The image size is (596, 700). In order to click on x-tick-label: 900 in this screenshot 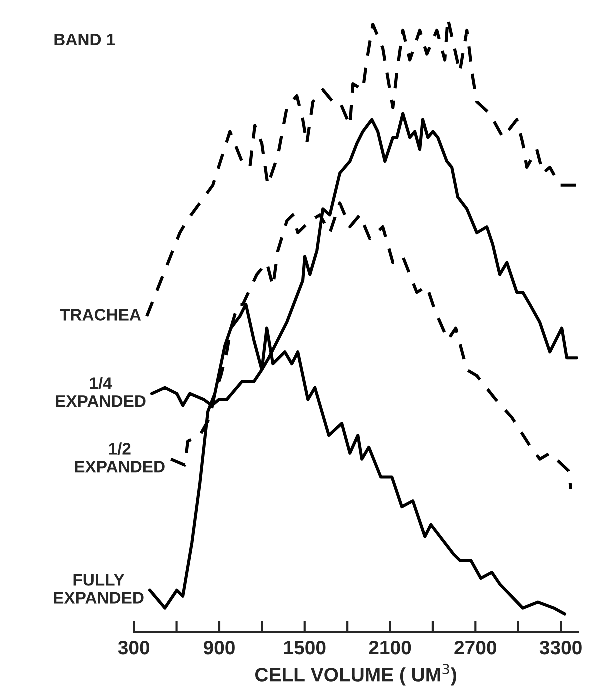, I will do `click(219, 647)`.